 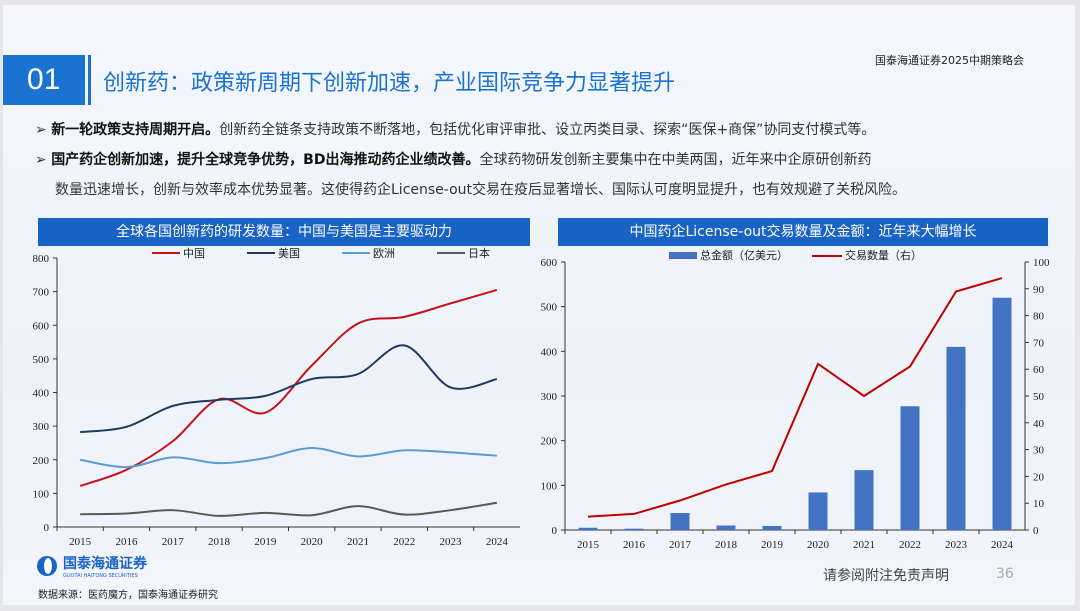 What do you see at coordinates (1039, 397) in the screenshot?
I see `c2-y2-tick-label: 50` at bounding box center [1039, 397].